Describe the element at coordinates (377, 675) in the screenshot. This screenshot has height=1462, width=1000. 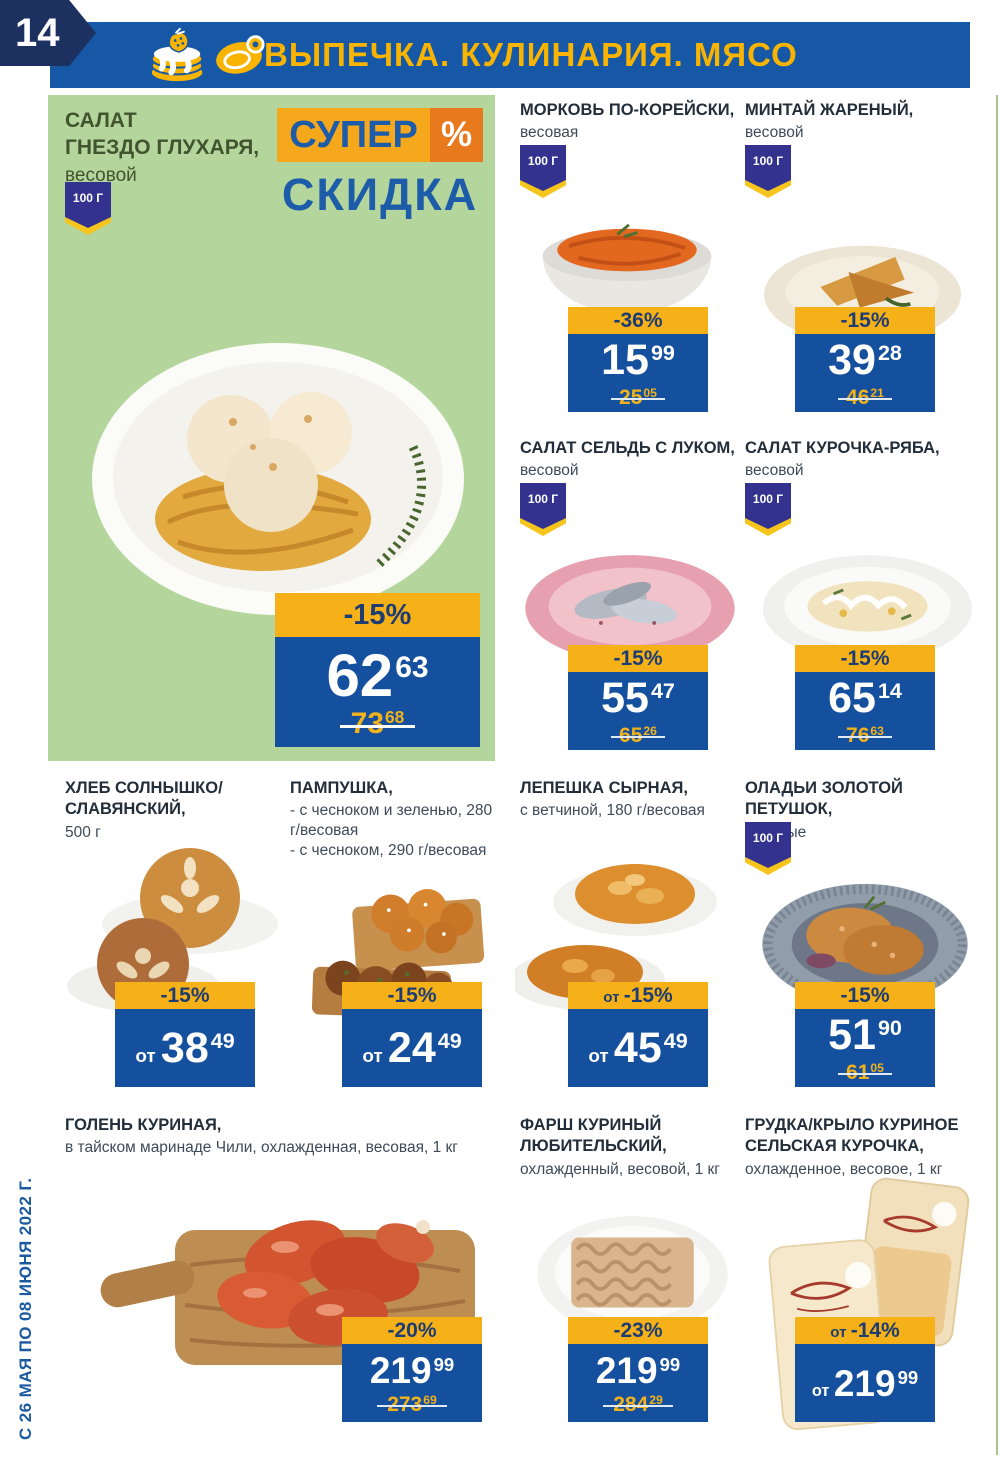
I see `featured-price: 6263` at that location.